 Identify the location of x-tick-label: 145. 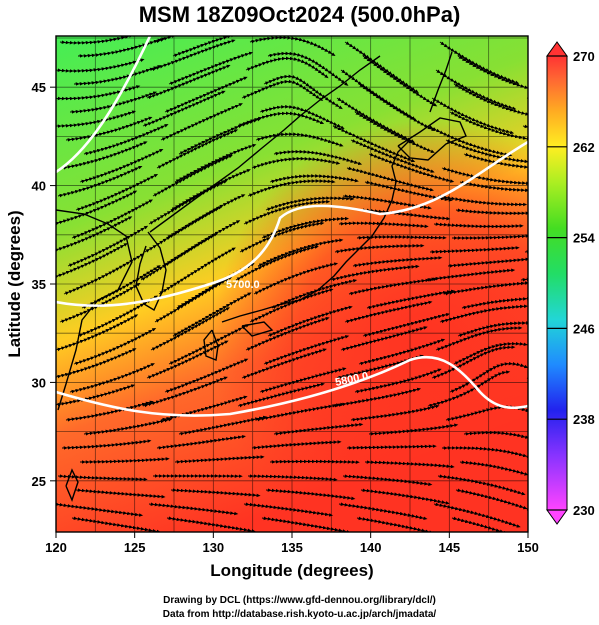
(449, 547).